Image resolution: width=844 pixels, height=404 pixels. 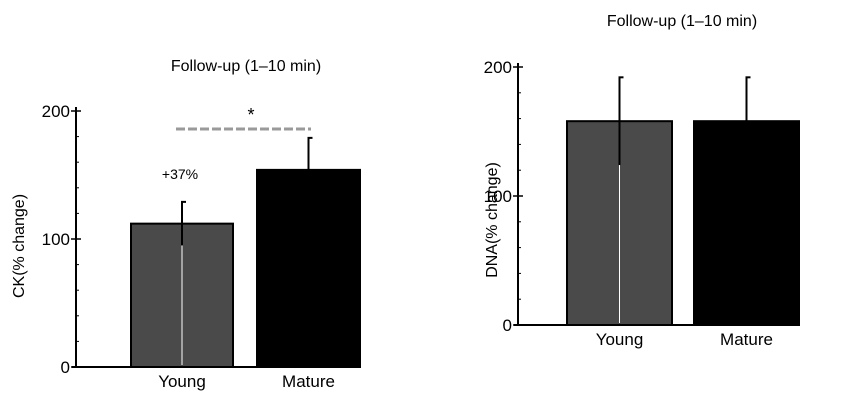 I want to click on chart1-y-tick-label: 200, so click(x=56, y=111).